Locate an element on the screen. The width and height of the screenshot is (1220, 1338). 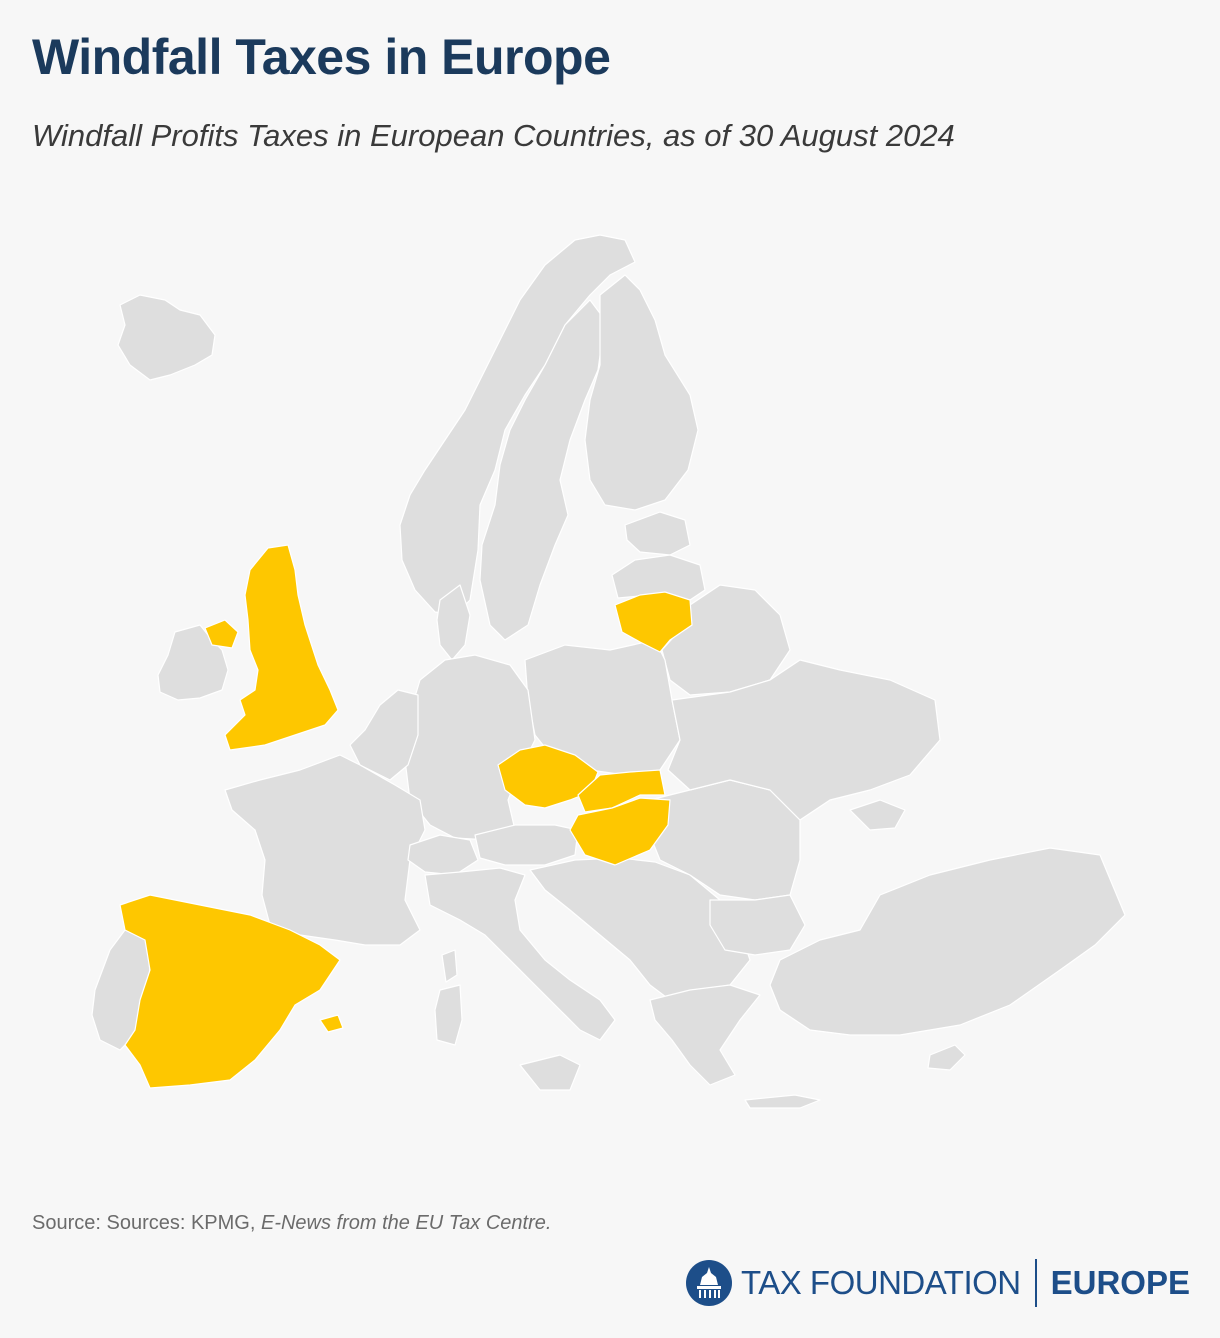
brand-region: EUROPE is located at coordinates (1120, 1282).